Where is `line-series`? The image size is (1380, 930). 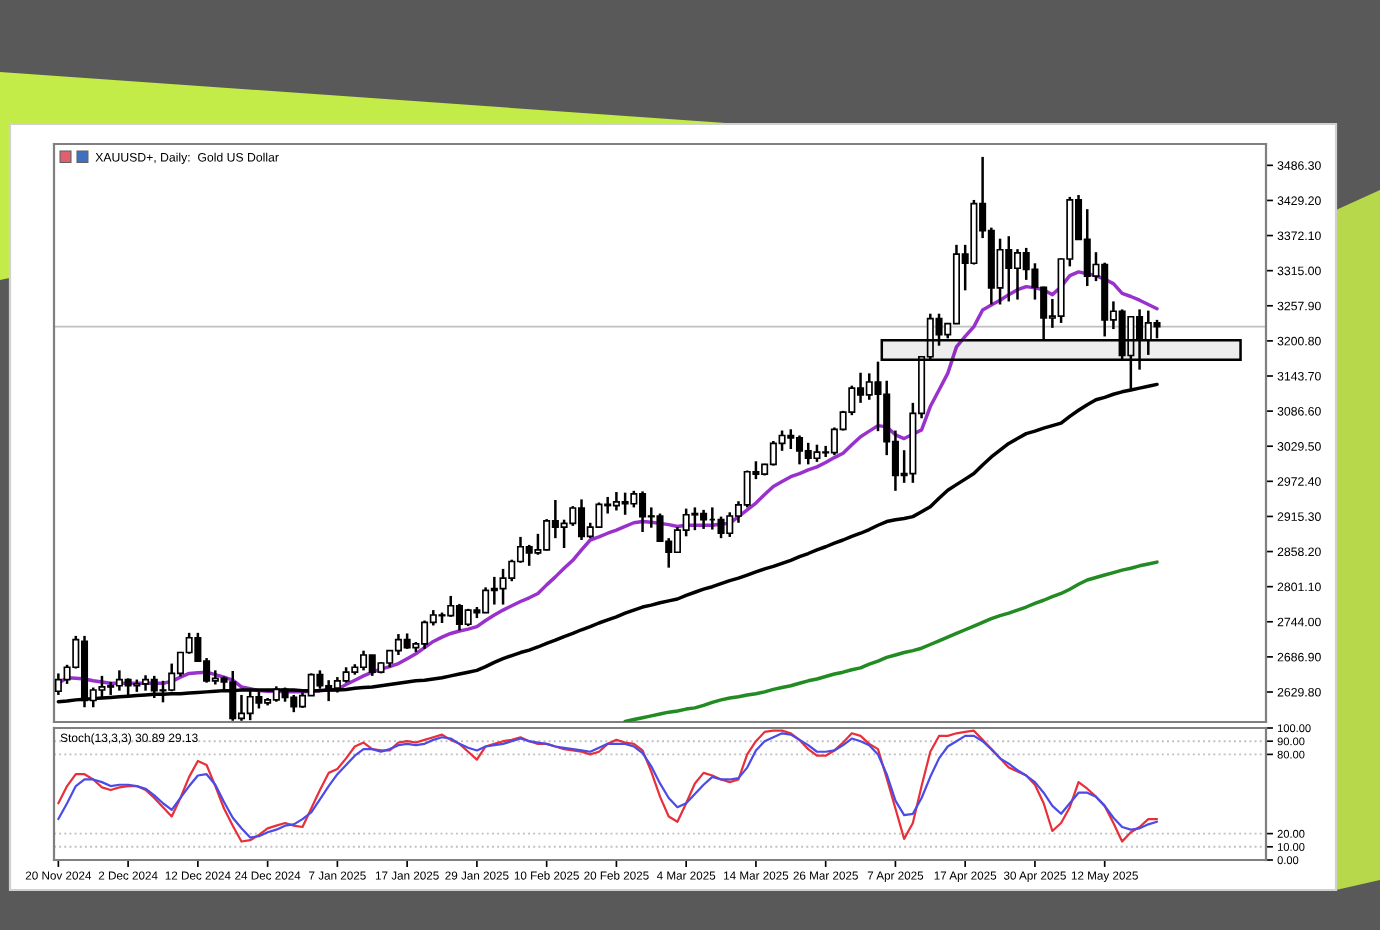
line-series is located at coordinates (891, 641).